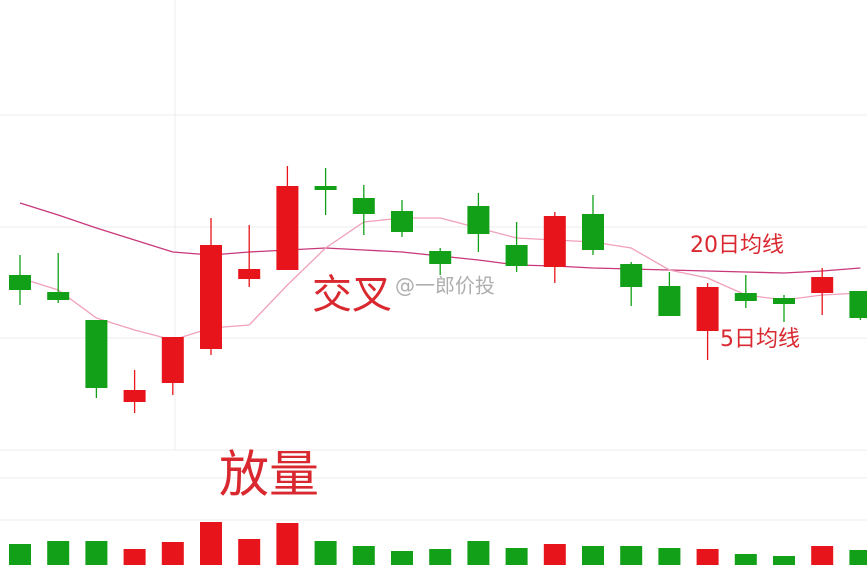 The height and width of the screenshot is (569, 867). Describe the element at coordinates (269, 475) in the screenshot. I see `annotation: 放量` at that location.